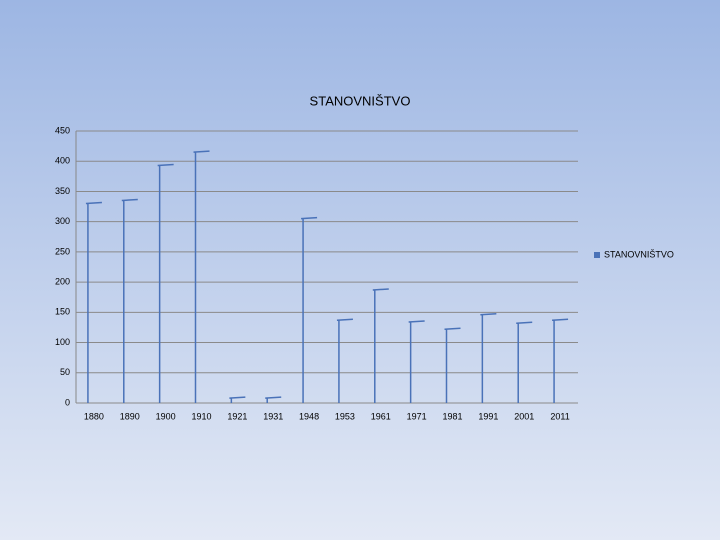  I want to click on x-tick-label: 1890, so click(130, 416).